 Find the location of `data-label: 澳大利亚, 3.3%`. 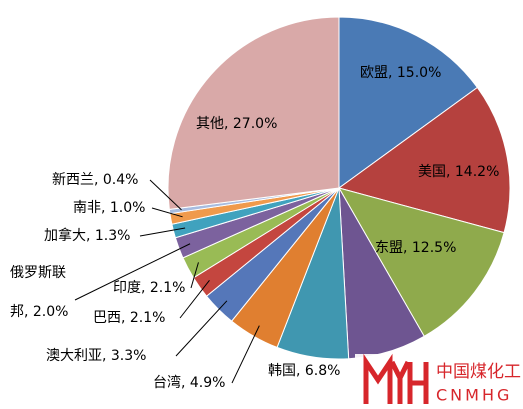

data-label: 澳大利亚, 3.3% is located at coordinates (96, 356).